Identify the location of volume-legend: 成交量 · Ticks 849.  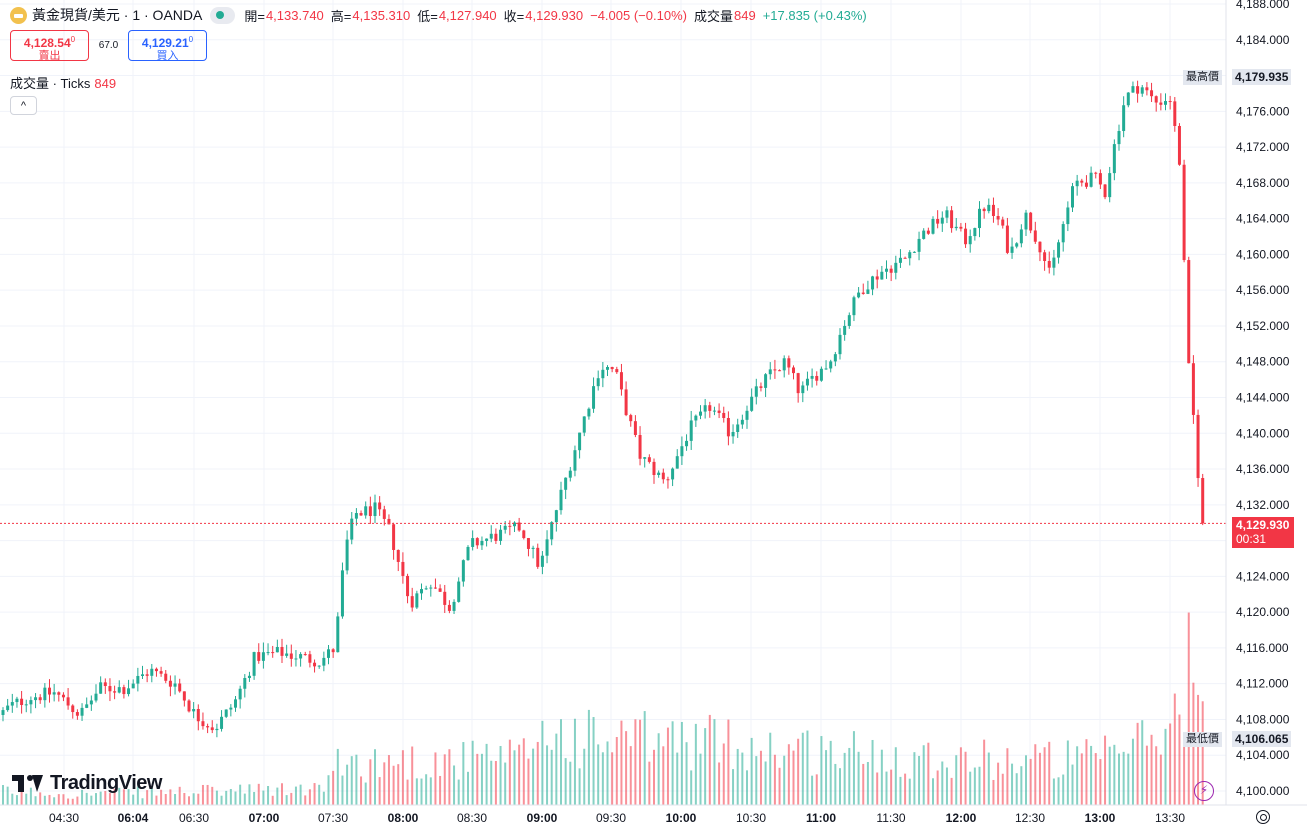
(63, 82).